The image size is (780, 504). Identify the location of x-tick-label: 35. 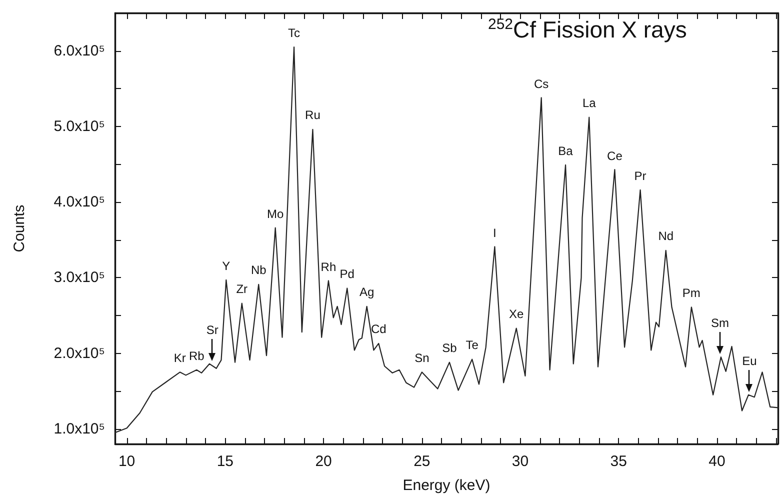
(618, 461).